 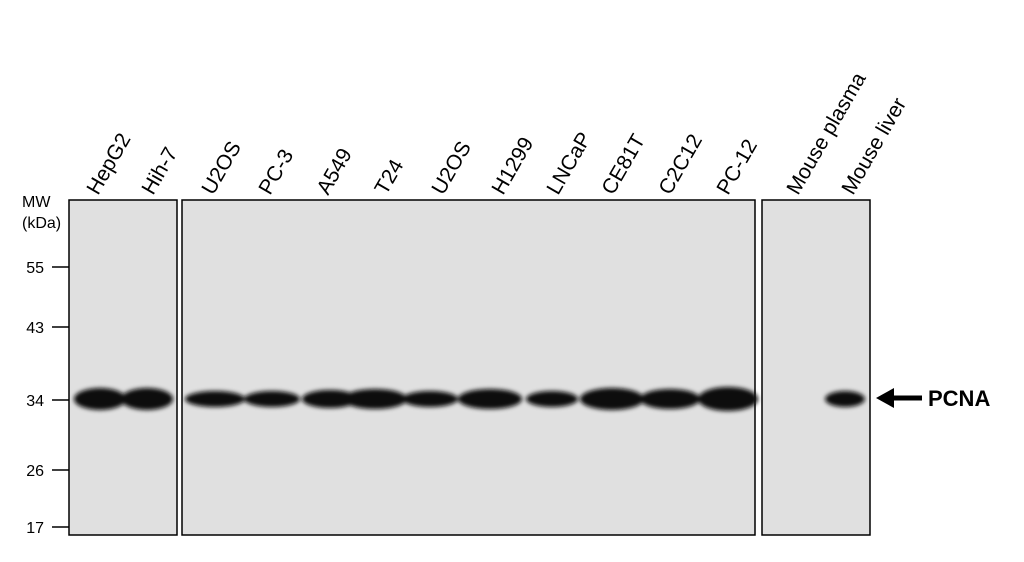 I want to click on mw-marker-label: 55, so click(x=35, y=268).